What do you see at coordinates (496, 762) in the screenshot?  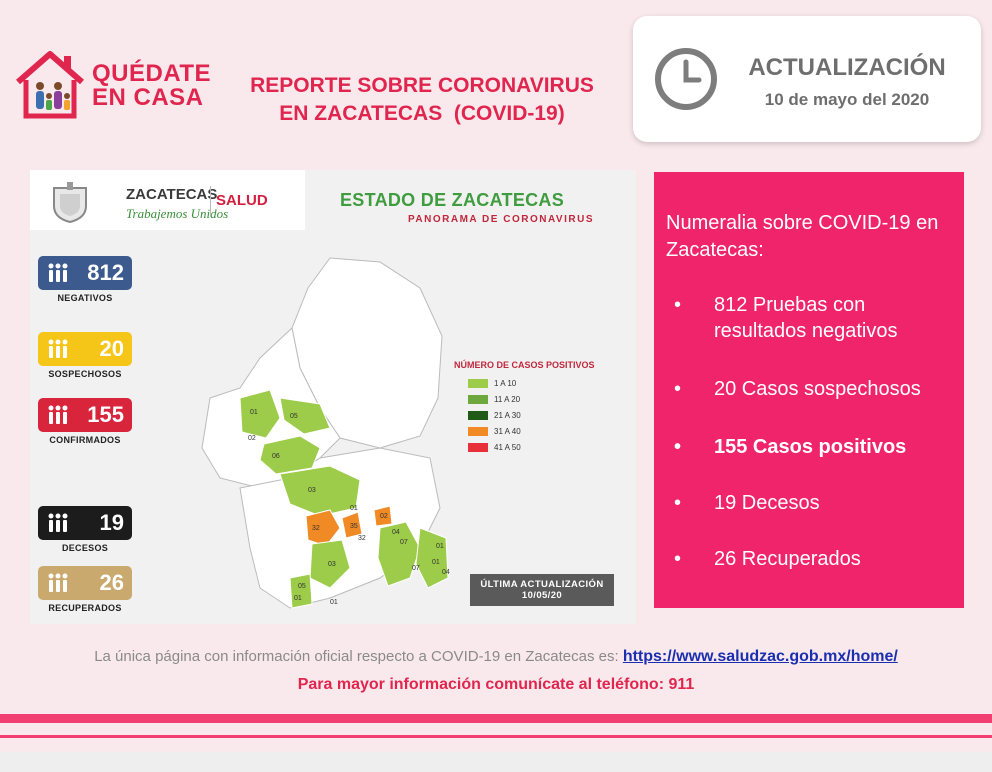 I see `bottom-strip` at bounding box center [496, 762].